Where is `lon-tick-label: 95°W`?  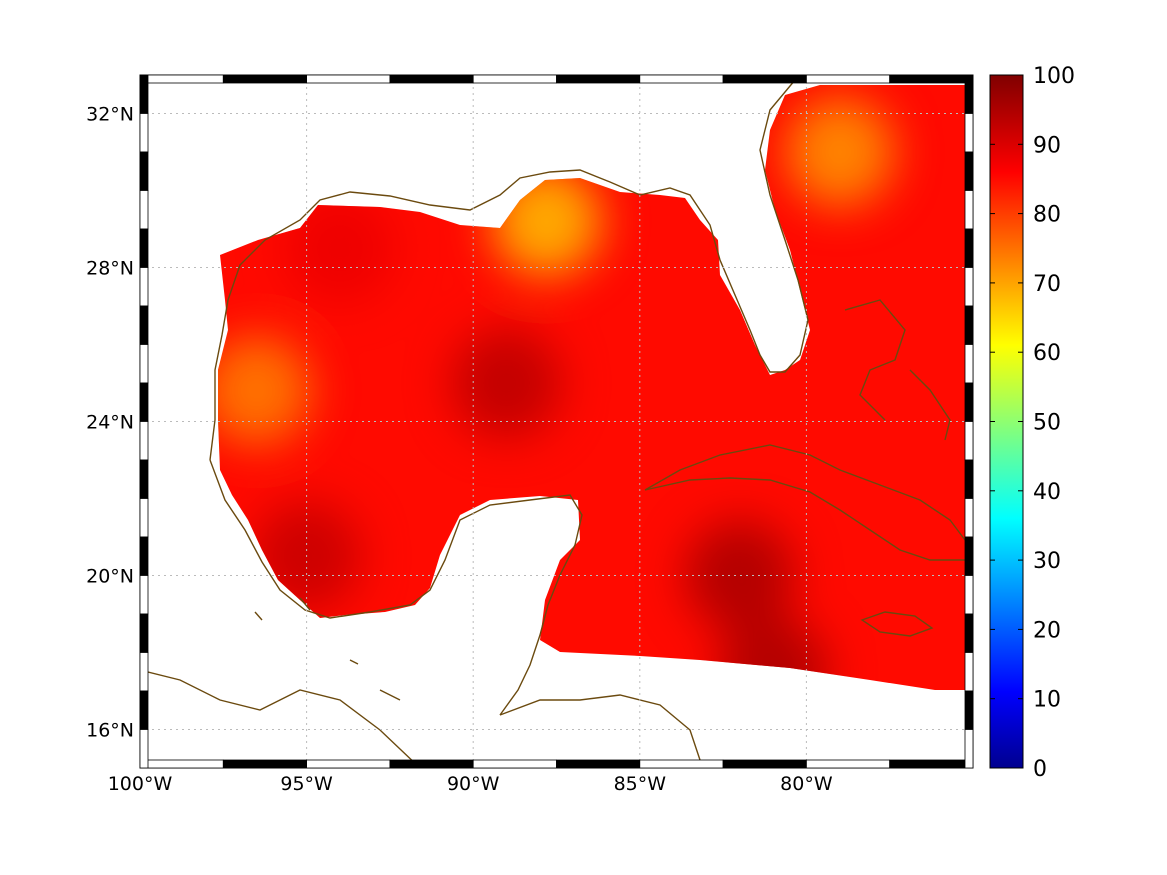 lon-tick-label: 95°W is located at coordinates (306, 784).